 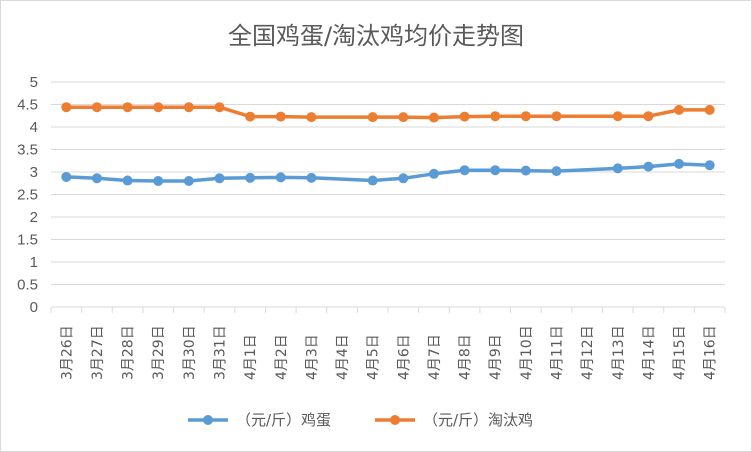 I want to click on x-tick-label: 3月27日, so click(x=98, y=352).